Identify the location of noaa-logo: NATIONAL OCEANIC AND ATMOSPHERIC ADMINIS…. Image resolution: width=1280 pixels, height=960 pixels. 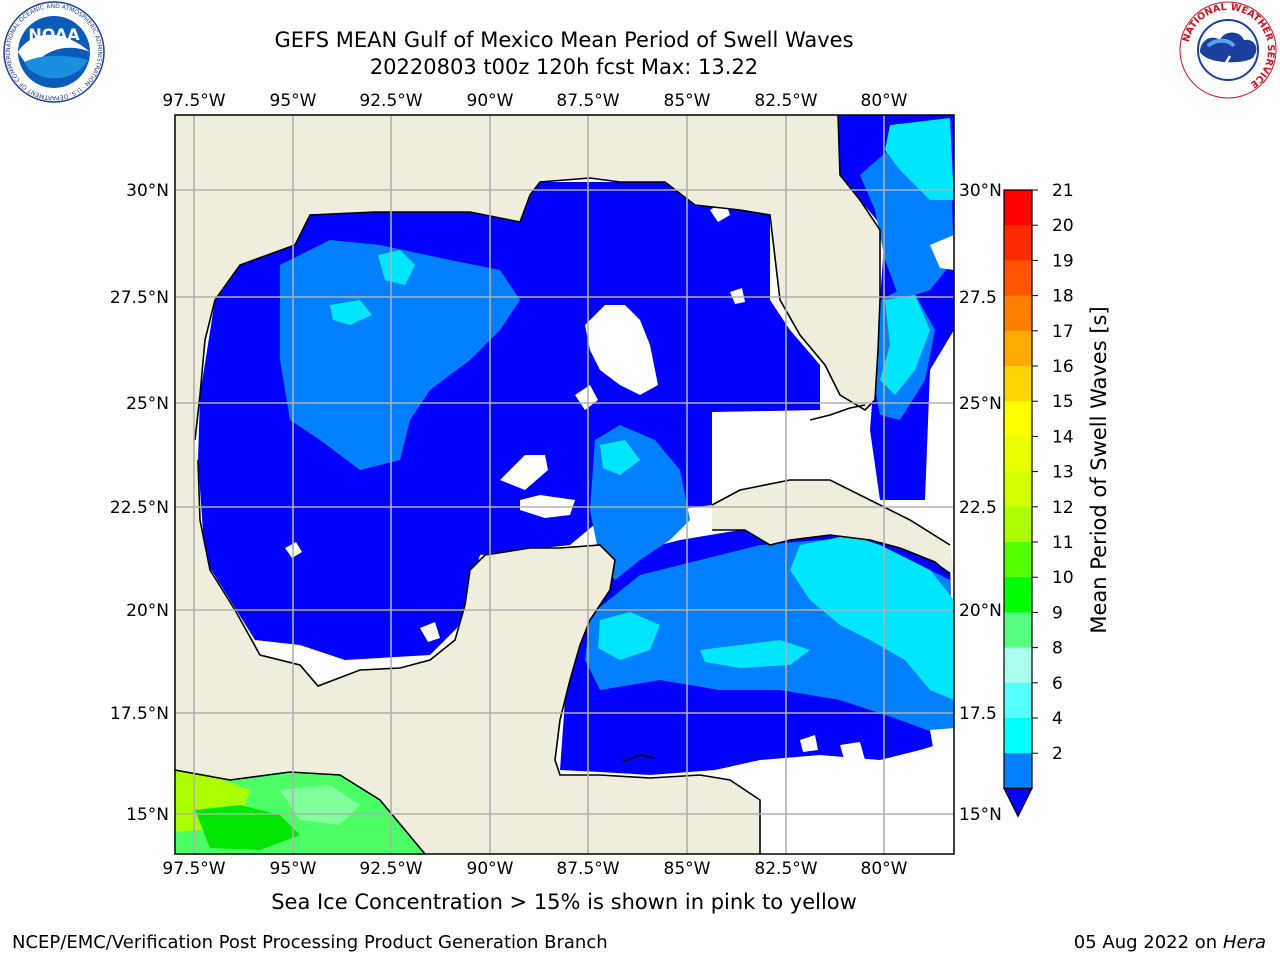
(53, 51).